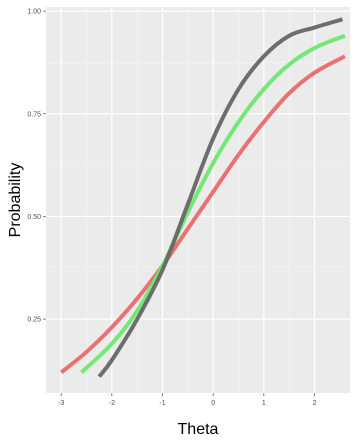 Image resolution: width=356 pixels, height=440 pixels. I want to click on x-tick-label: -3, so click(61, 403).